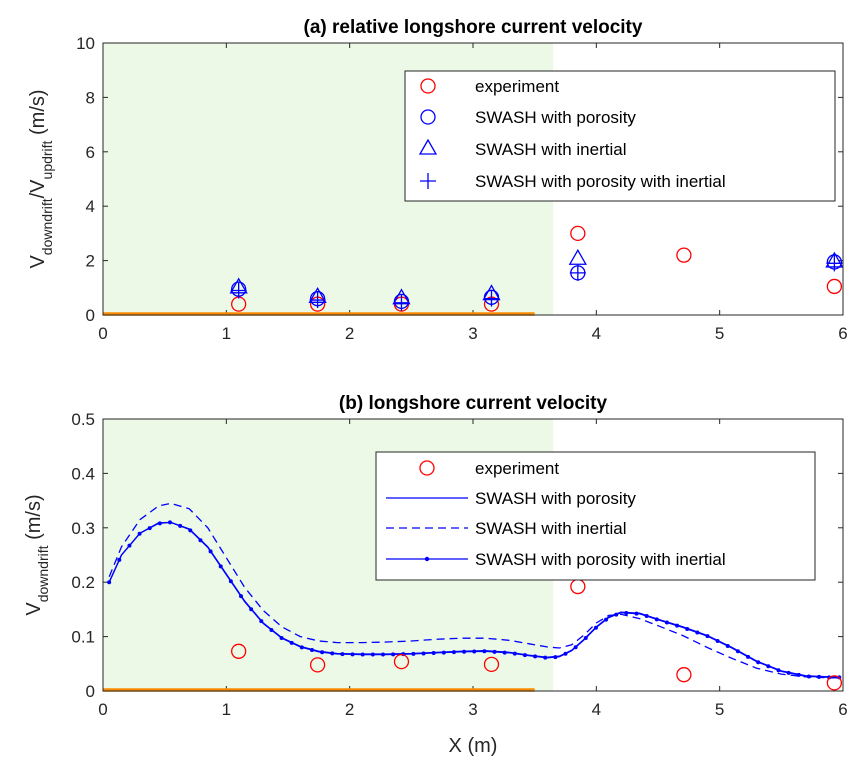  What do you see at coordinates (47, 159) in the screenshot?
I see `y-axis-label-part: updrift` at bounding box center [47, 159].